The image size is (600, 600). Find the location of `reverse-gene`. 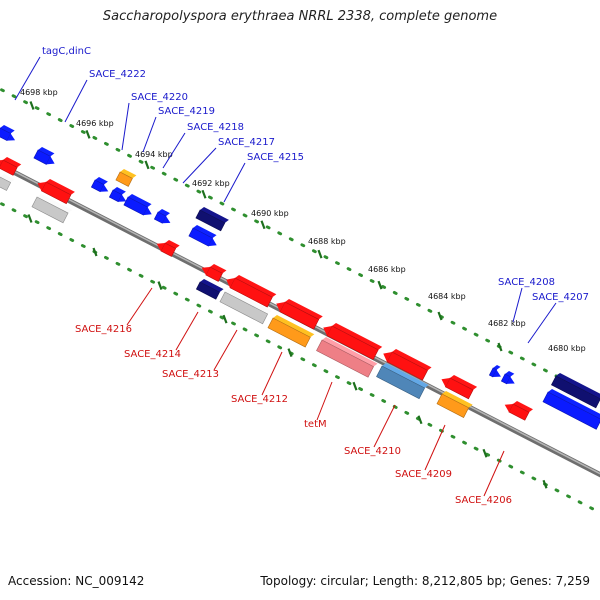

reverse-gene is located at coordinates (56, 193).